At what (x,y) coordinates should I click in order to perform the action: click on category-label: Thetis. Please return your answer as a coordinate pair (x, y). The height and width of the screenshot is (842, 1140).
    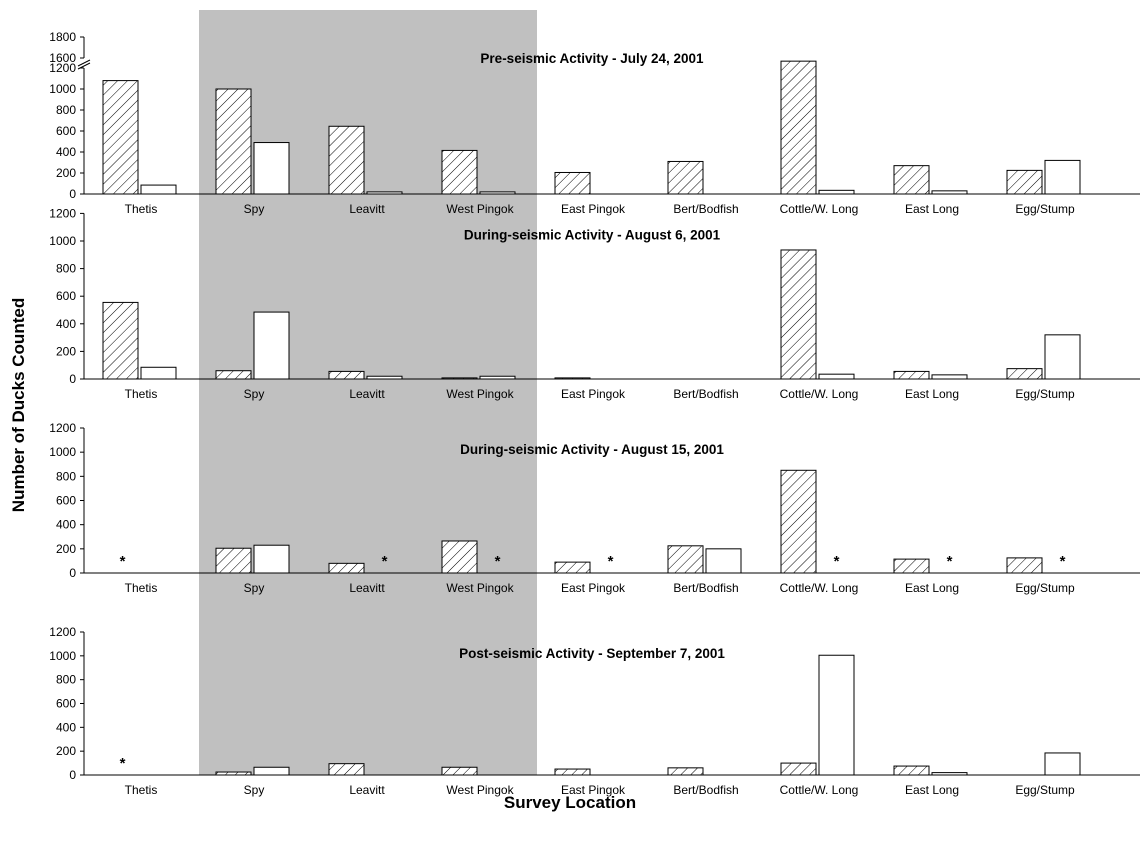
    Looking at the image, I should click on (141, 588).